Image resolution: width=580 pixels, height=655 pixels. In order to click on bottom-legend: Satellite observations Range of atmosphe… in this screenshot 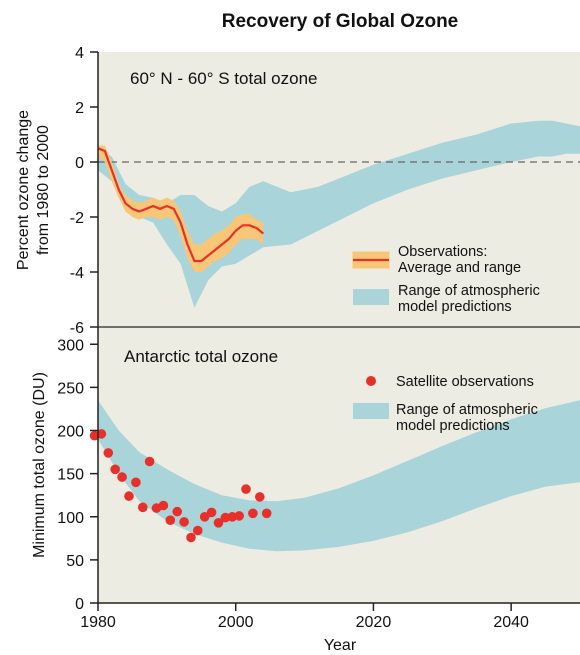, I will do `click(445, 404)`.